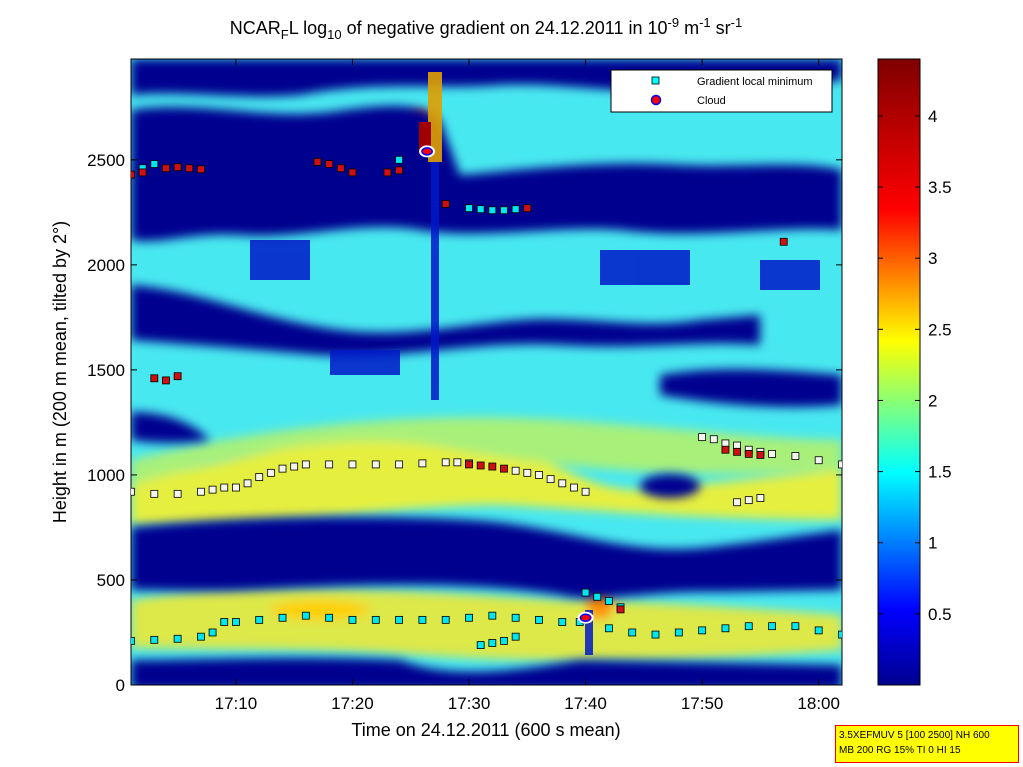 This screenshot has width=1023, height=767. What do you see at coordinates (585, 703) in the screenshot?
I see `x-tick-label: 17:40` at bounding box center [585, 703].